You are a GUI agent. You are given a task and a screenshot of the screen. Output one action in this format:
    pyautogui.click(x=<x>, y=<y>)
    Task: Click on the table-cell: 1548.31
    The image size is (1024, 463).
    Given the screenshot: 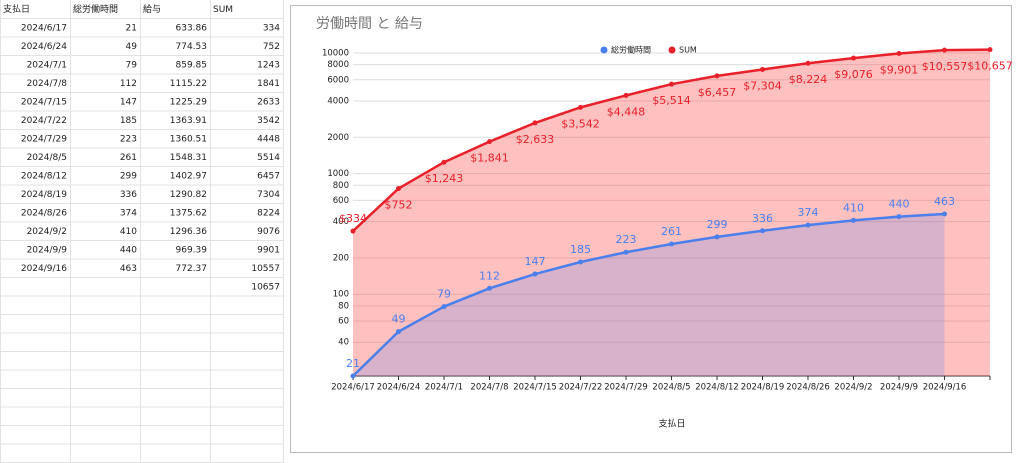 What is the action you would take?
    pyautogui.click(x=188, y=158)
    